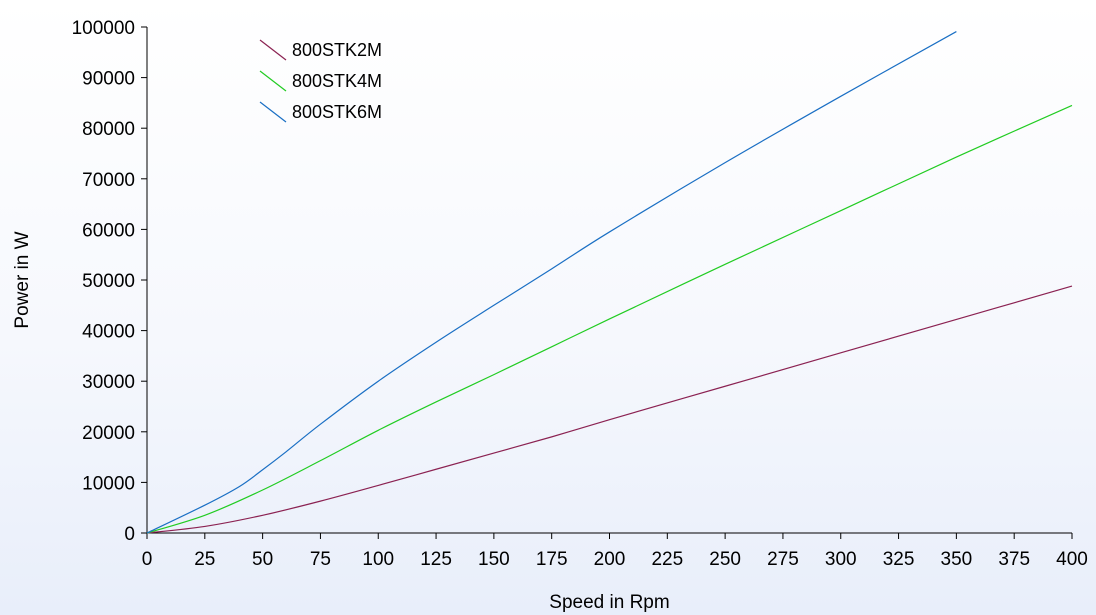 This screenshot has width=1096, height=615. What do you see at coordinates (108, 433) in the screenshot?
I see `y-tick-label: 20000` at bounding box center [108, 433].